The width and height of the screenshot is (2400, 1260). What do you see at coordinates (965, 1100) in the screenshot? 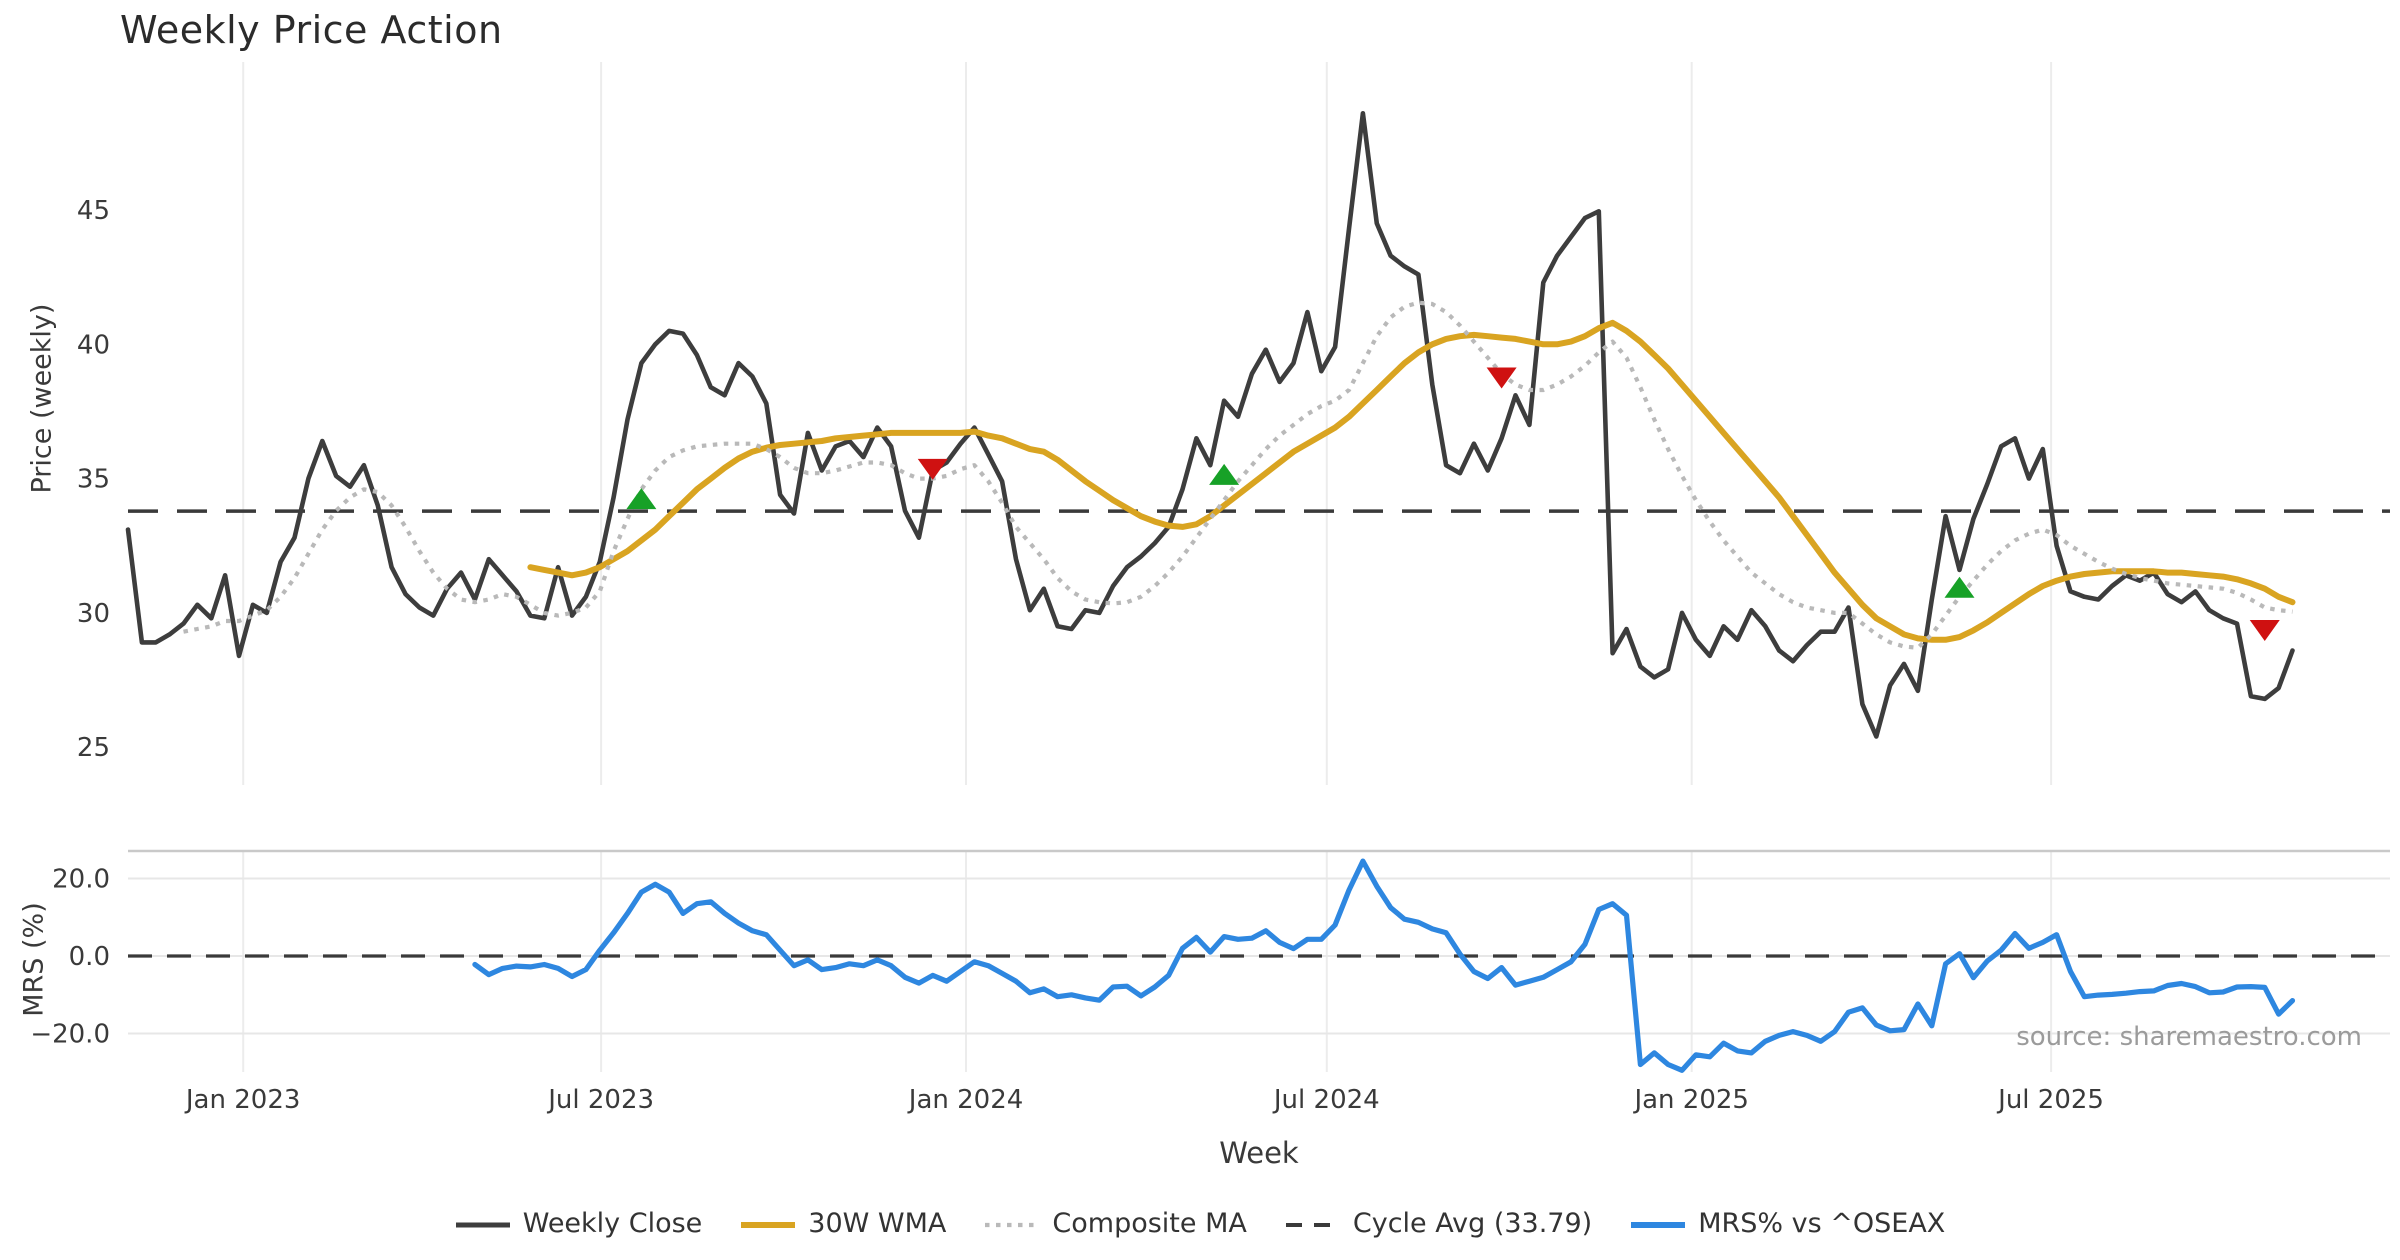
I see `x-tick-label: Jan 2024` at bounding box center [965, 1100].